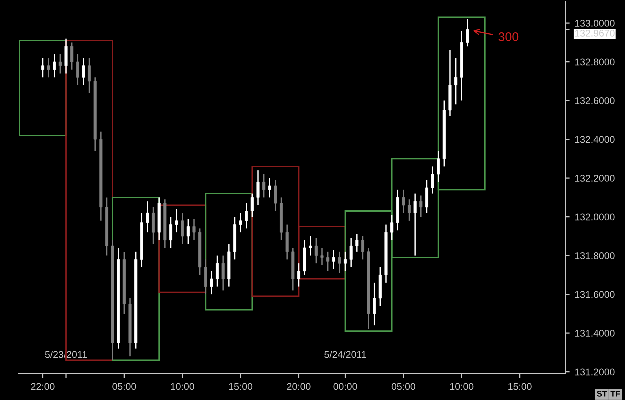 The image size is (625, 400). What do you see at coordinates (346, 386) in the screenshot?
I see `x-tick-label: 00:00` at bounding box center [346, 386].